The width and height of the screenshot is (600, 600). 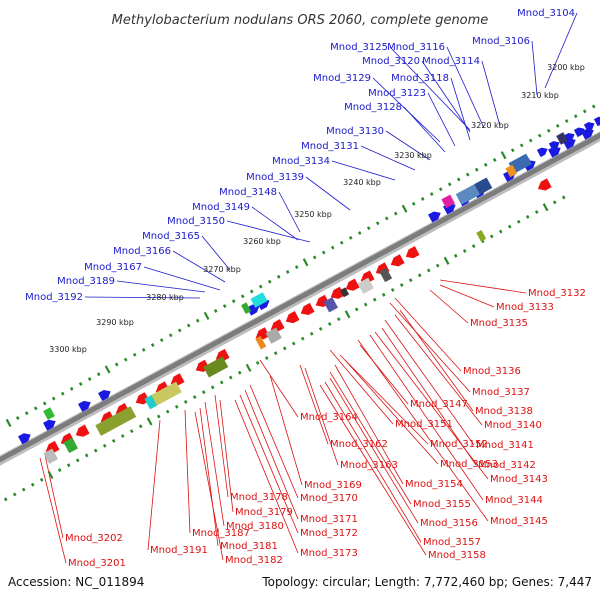 What do you see at coordinates (359, 444) in the screenshot?
I see `gene-label: Mnod_3162` at bounding box center [359, 444].